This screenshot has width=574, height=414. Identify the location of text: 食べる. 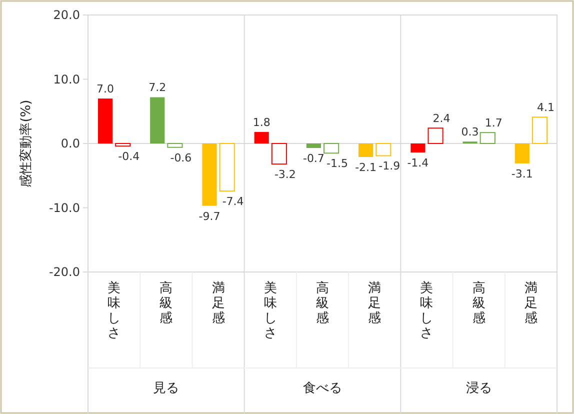
(322, 388).